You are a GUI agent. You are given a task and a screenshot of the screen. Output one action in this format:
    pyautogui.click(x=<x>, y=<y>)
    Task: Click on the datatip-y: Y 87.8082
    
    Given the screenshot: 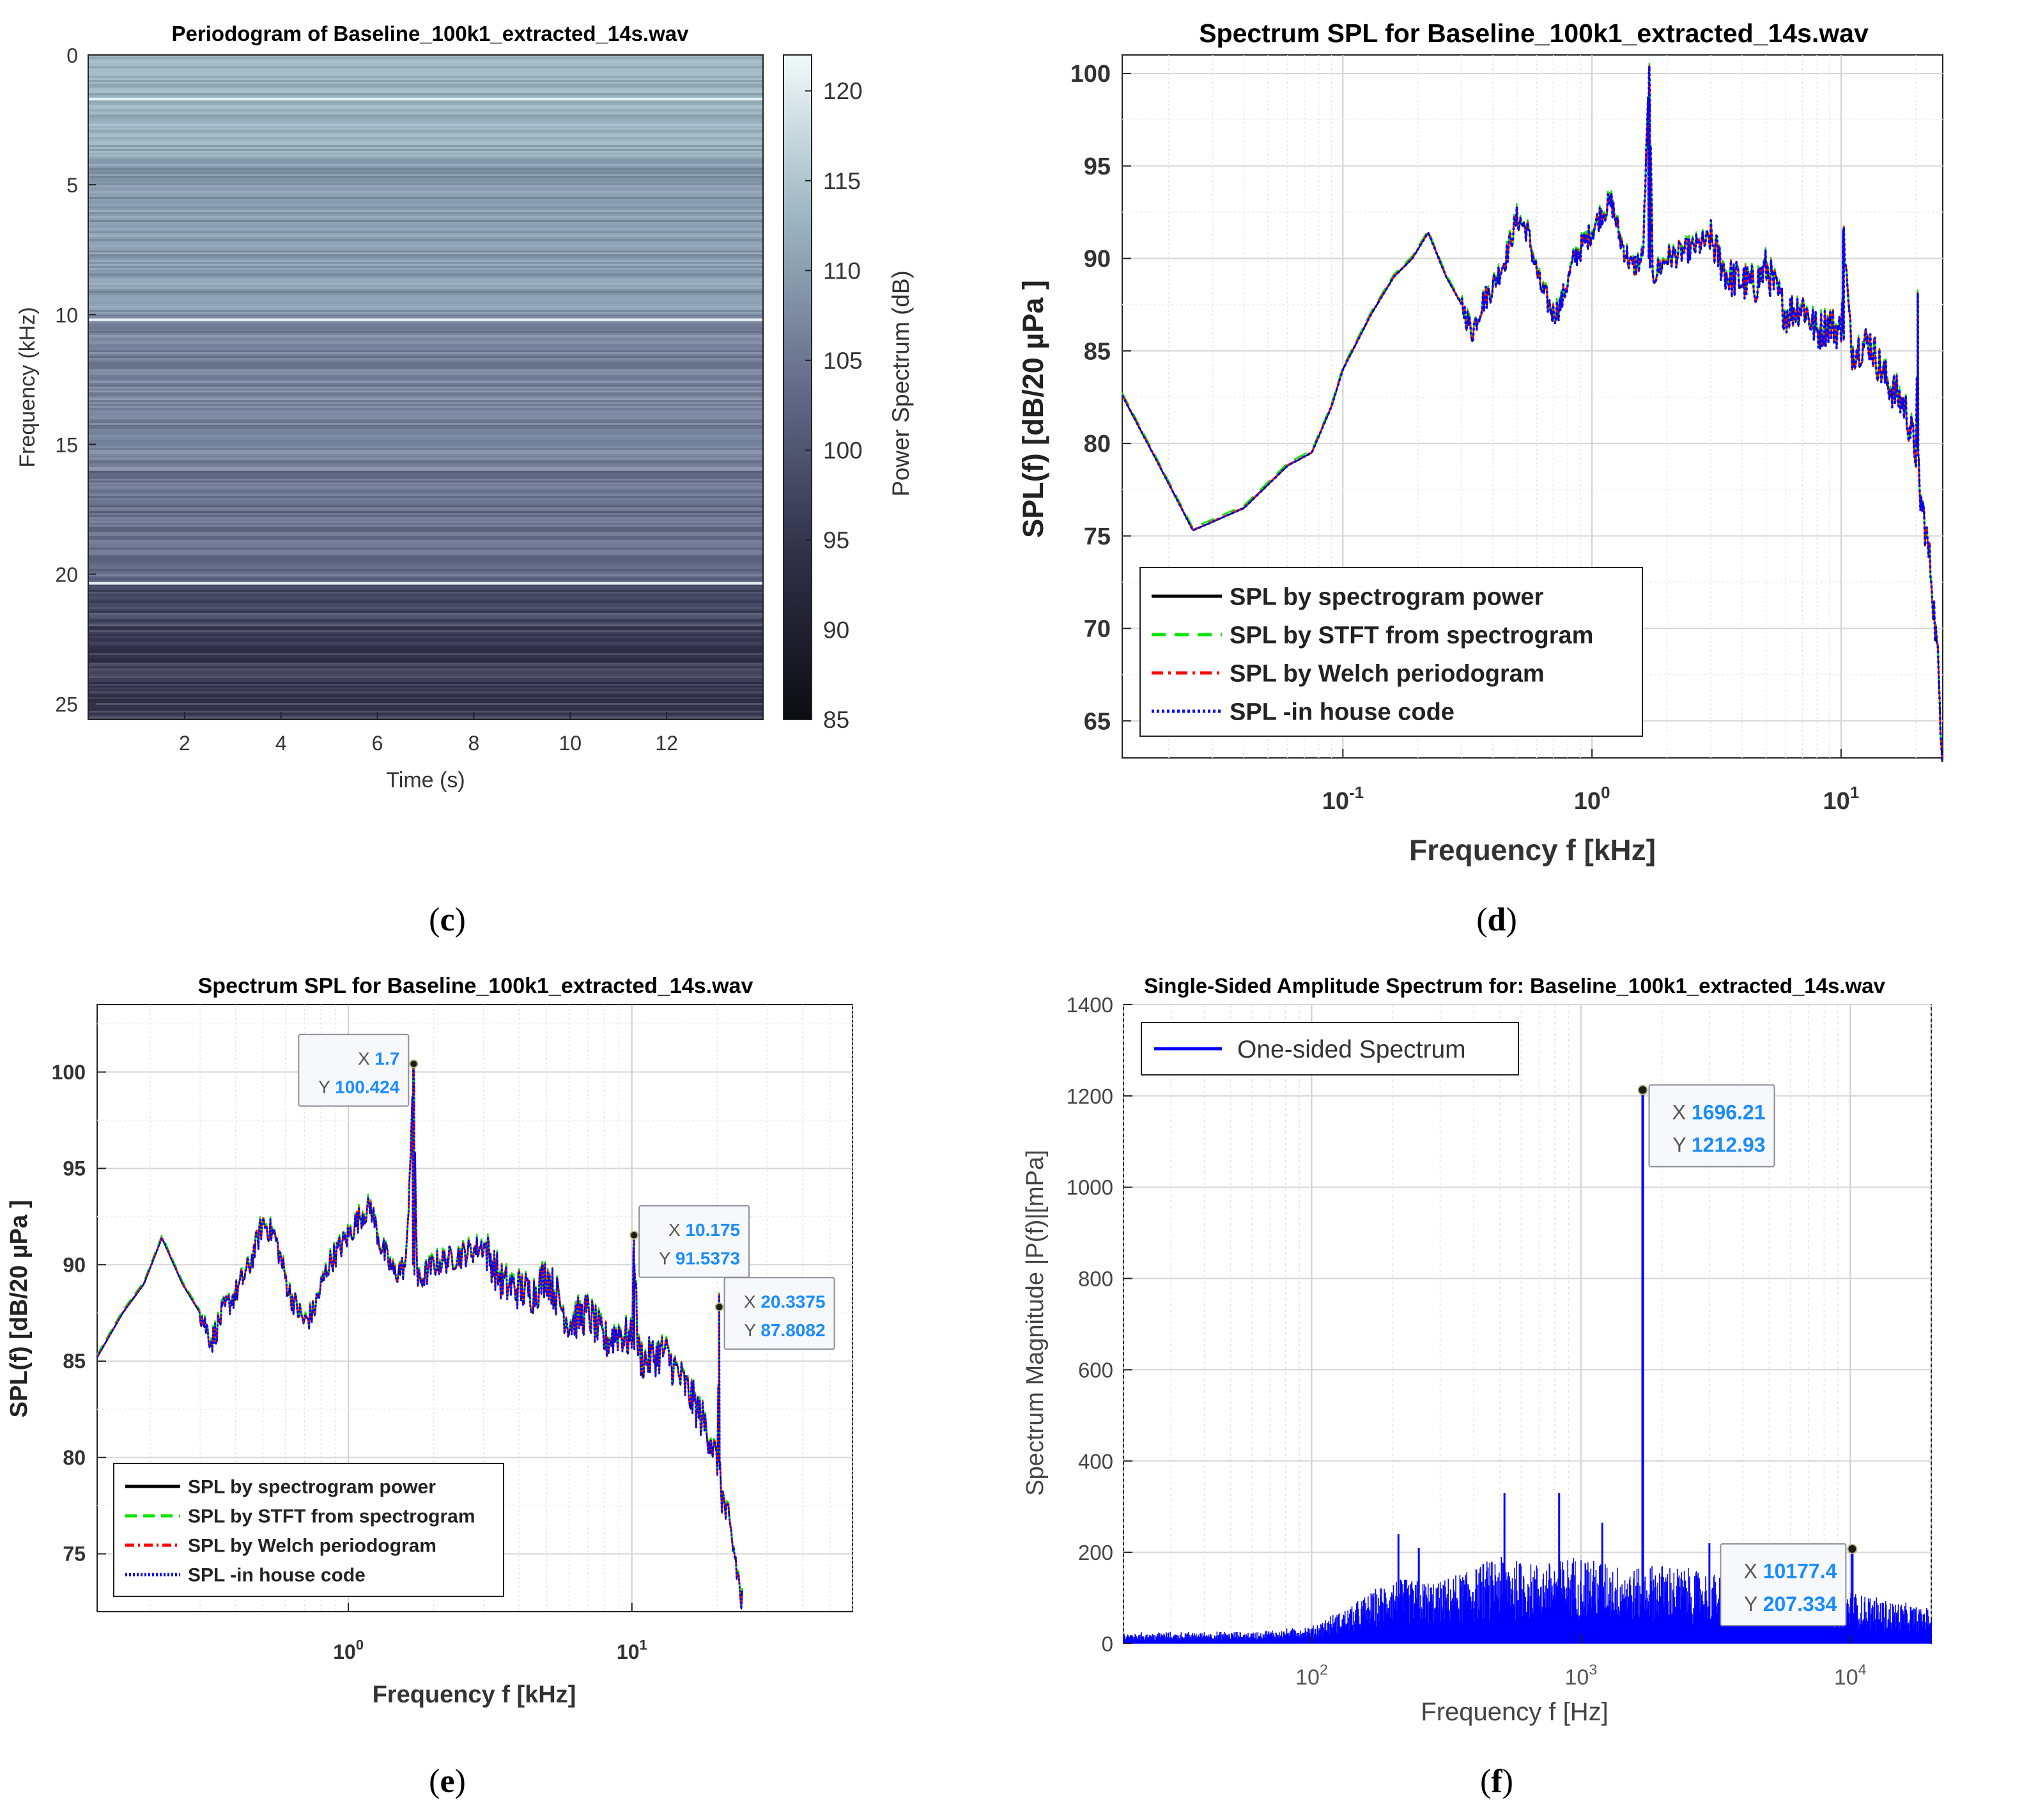 What is the action you would take?
    pyautogui.click(x=784, y=1330)
    